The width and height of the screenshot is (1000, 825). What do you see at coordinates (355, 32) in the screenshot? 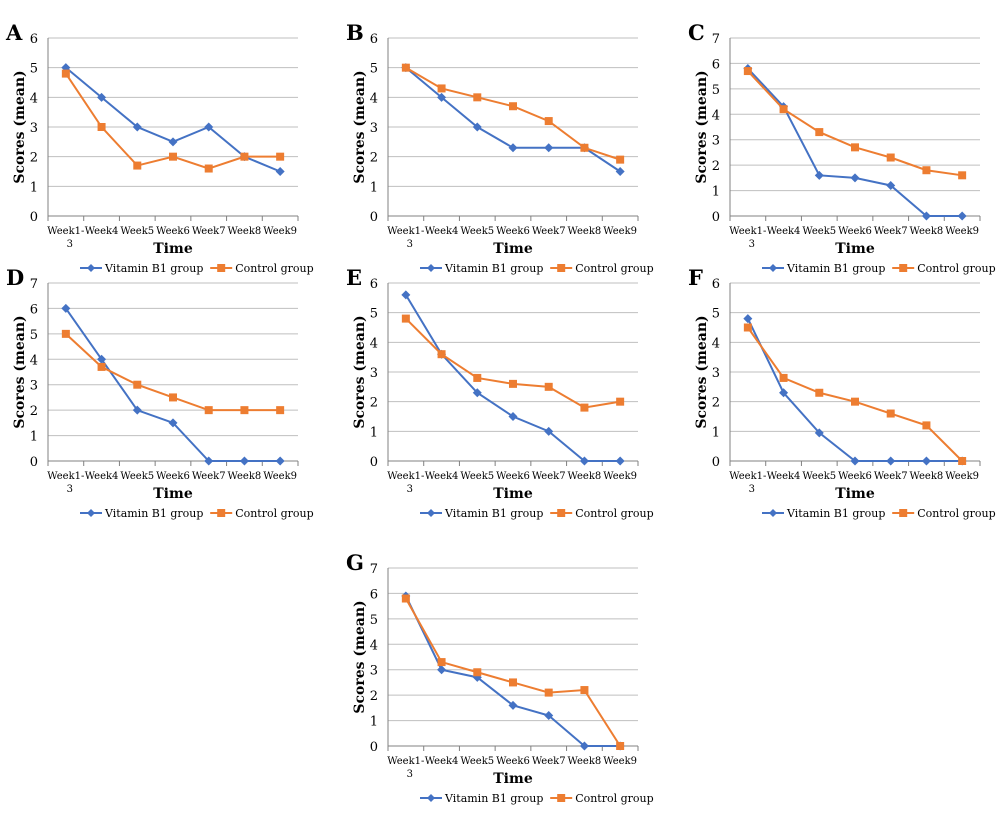
I see `panel-letter: B` at bounding box center [355, 32].